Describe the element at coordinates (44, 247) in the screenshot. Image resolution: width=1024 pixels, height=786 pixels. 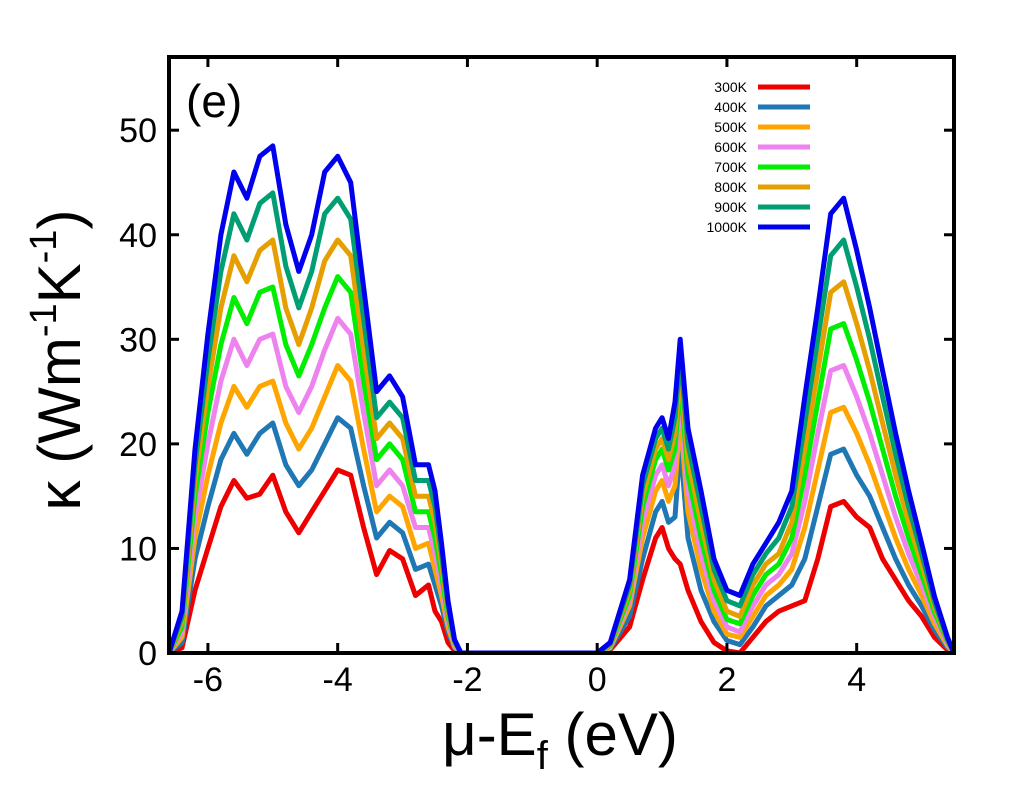
I see `y-axis-title-sup2: -1` at that location.